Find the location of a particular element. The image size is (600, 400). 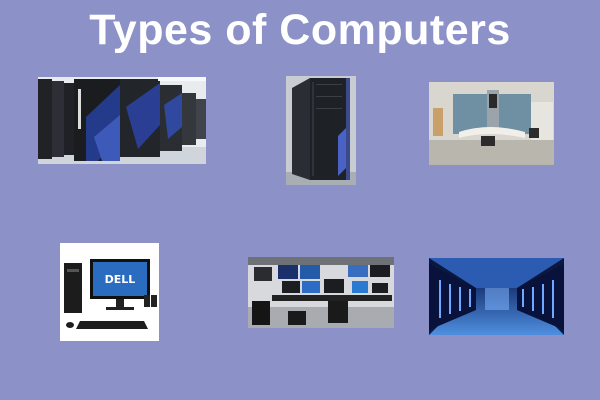

mainframe-image is located at coordinates (321, 130).